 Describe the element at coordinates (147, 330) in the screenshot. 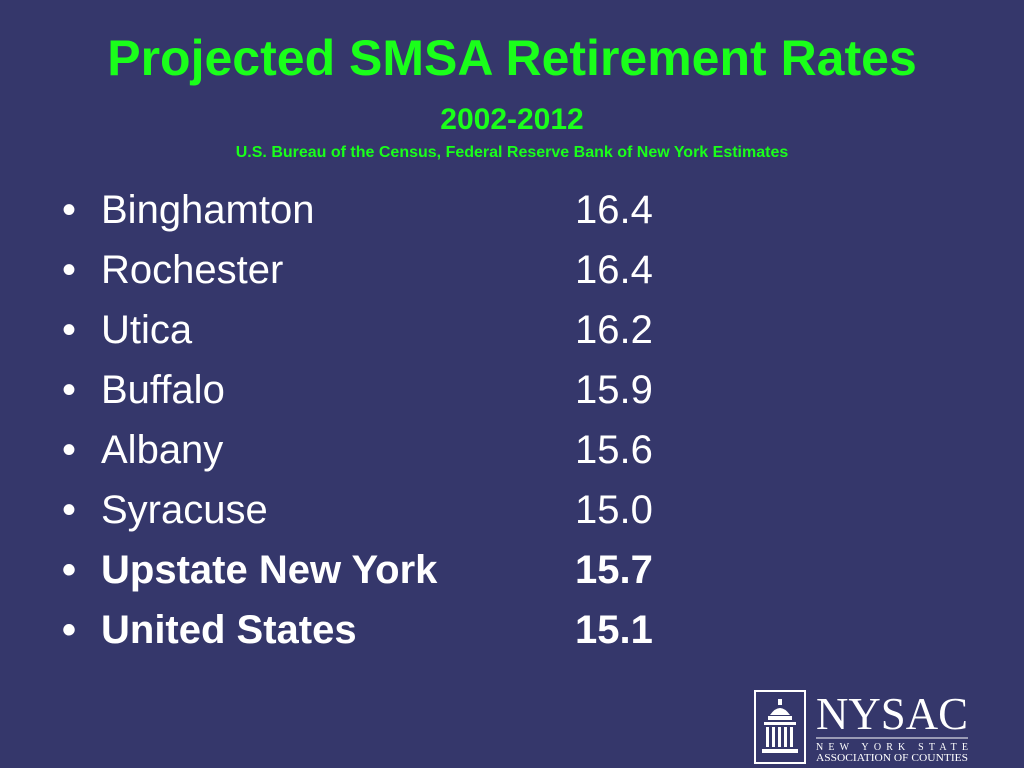

I see `item-label: Utica` at that location.